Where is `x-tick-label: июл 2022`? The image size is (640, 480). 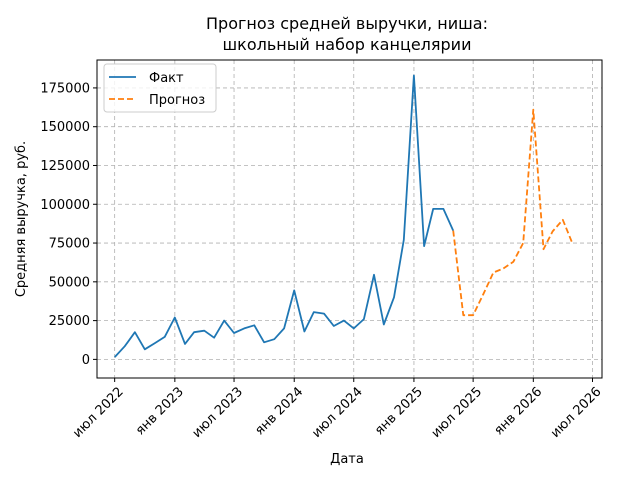
x-tick-label: июл 2022 is located at coordinates (98, 412).